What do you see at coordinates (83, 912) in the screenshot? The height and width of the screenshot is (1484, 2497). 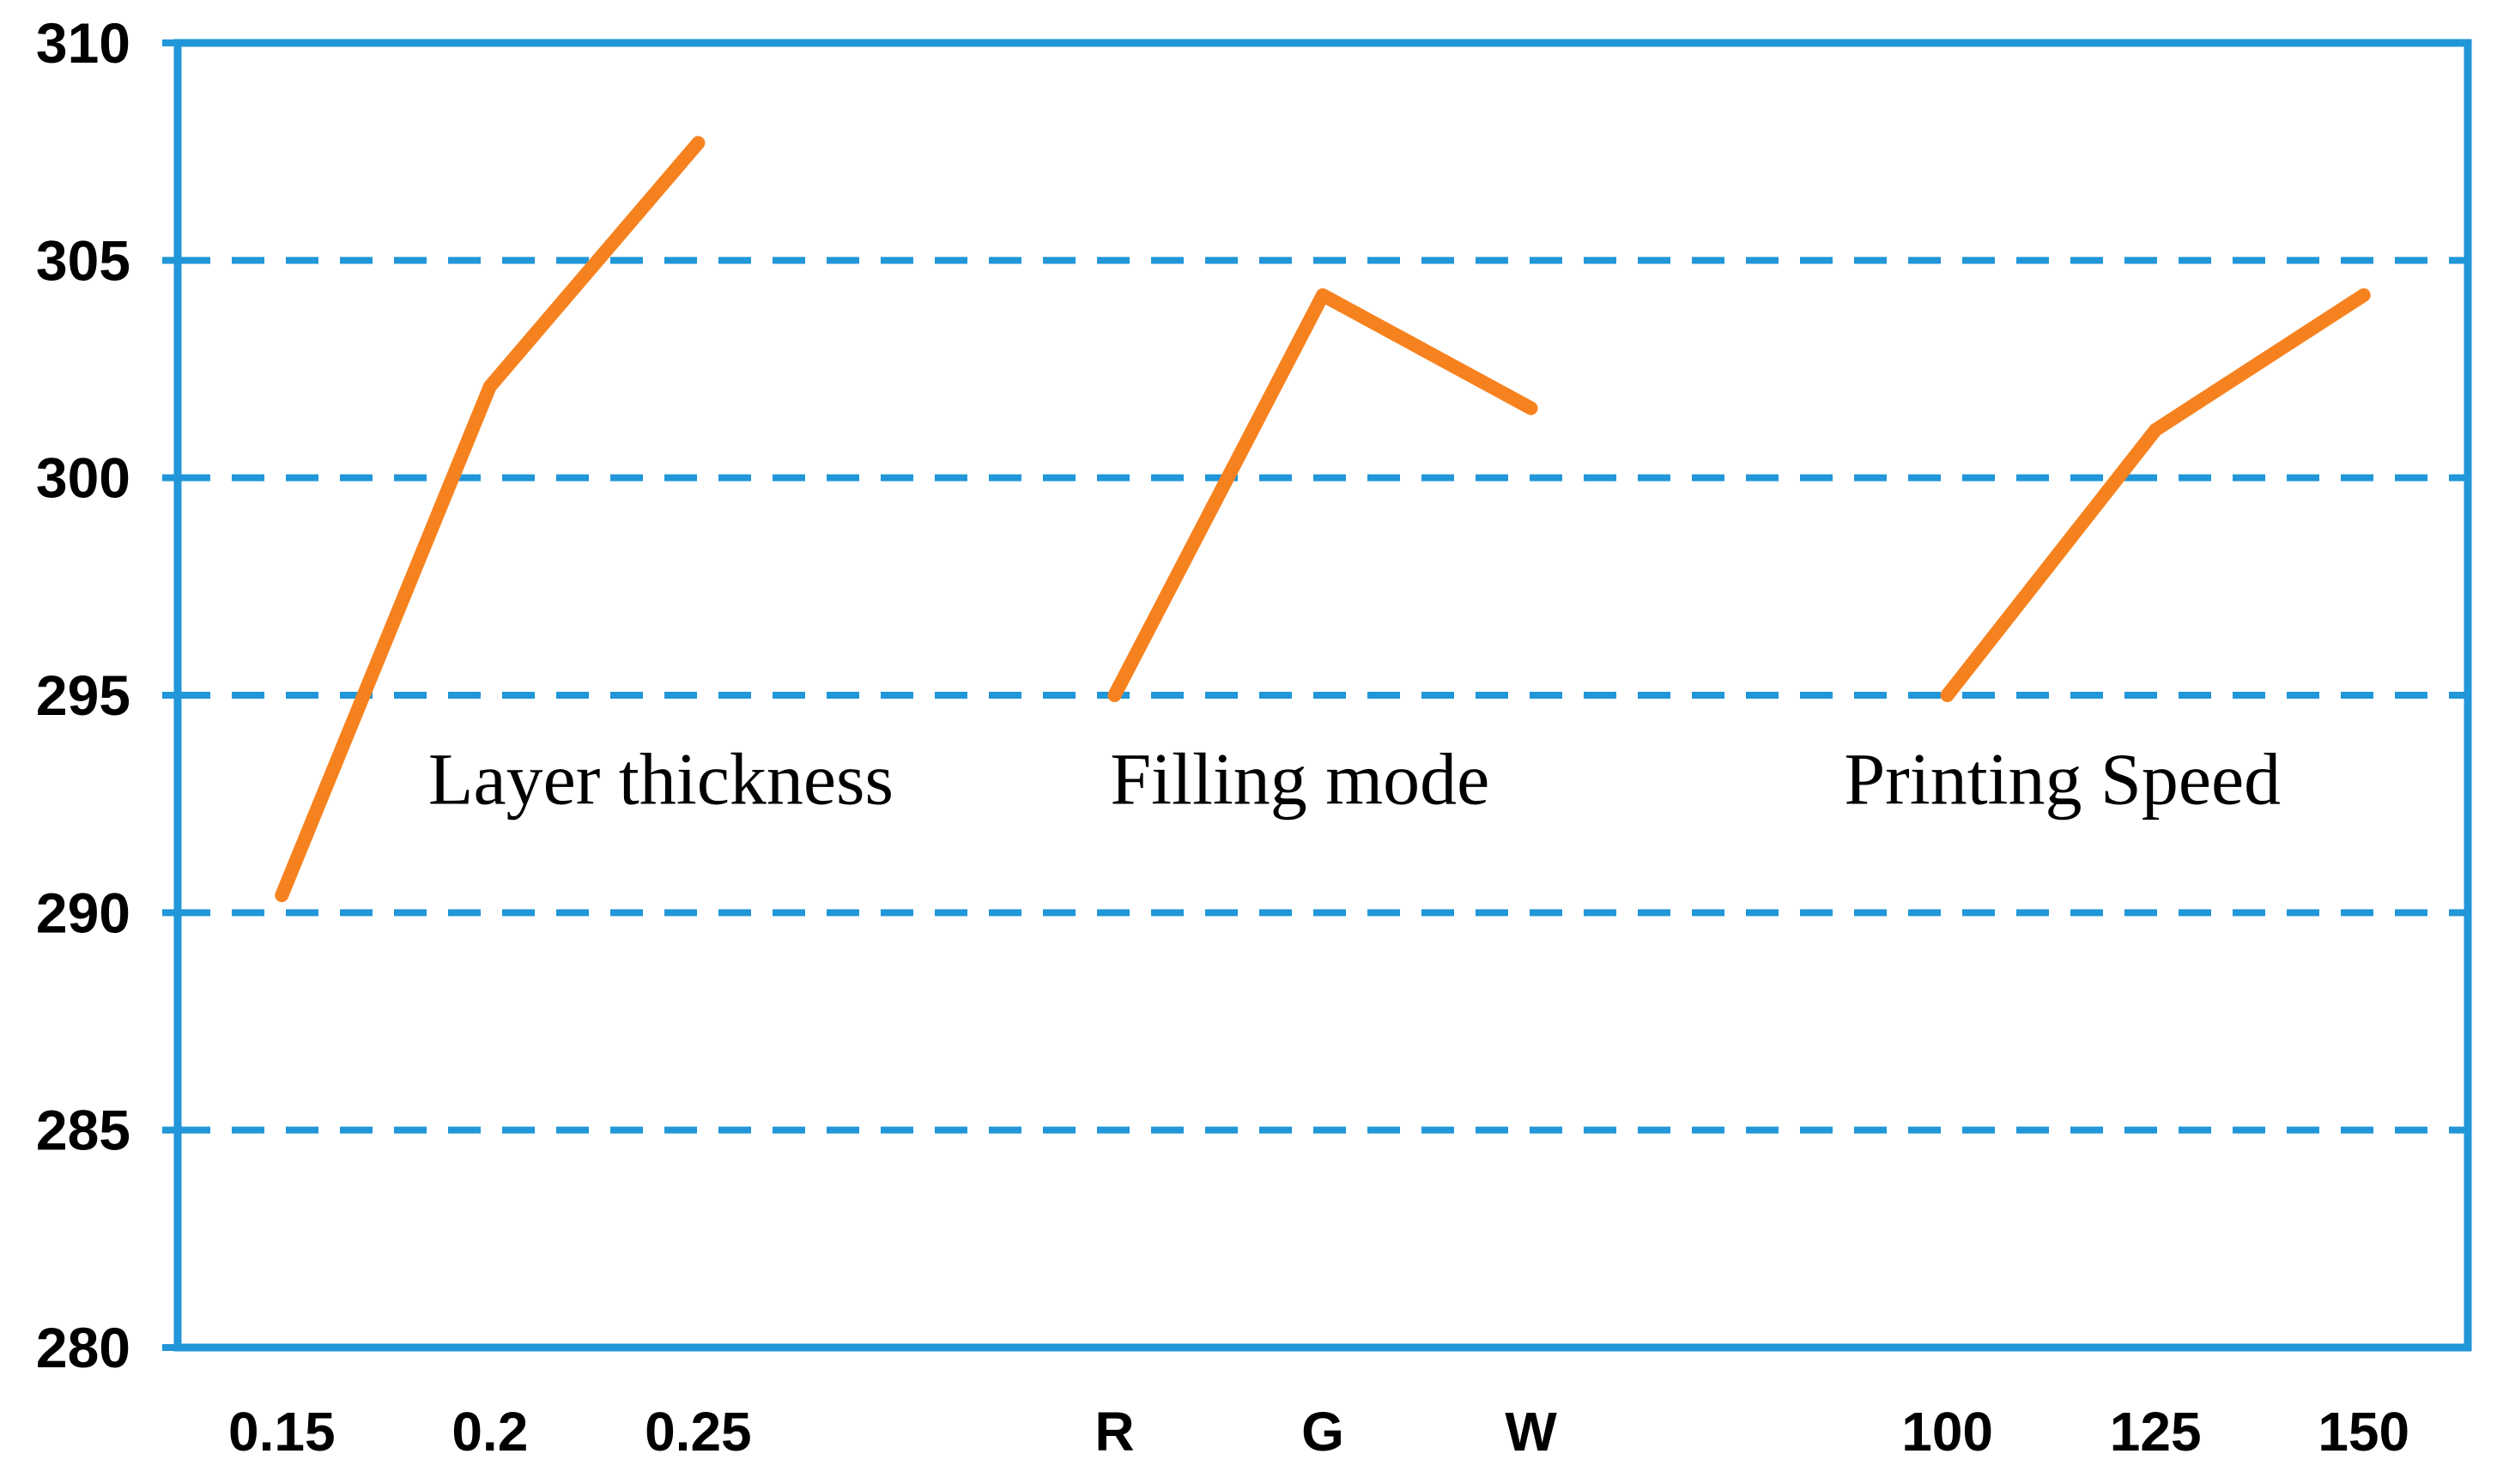 I see `y-tick-label: 290` at bounding box center [83, 912].